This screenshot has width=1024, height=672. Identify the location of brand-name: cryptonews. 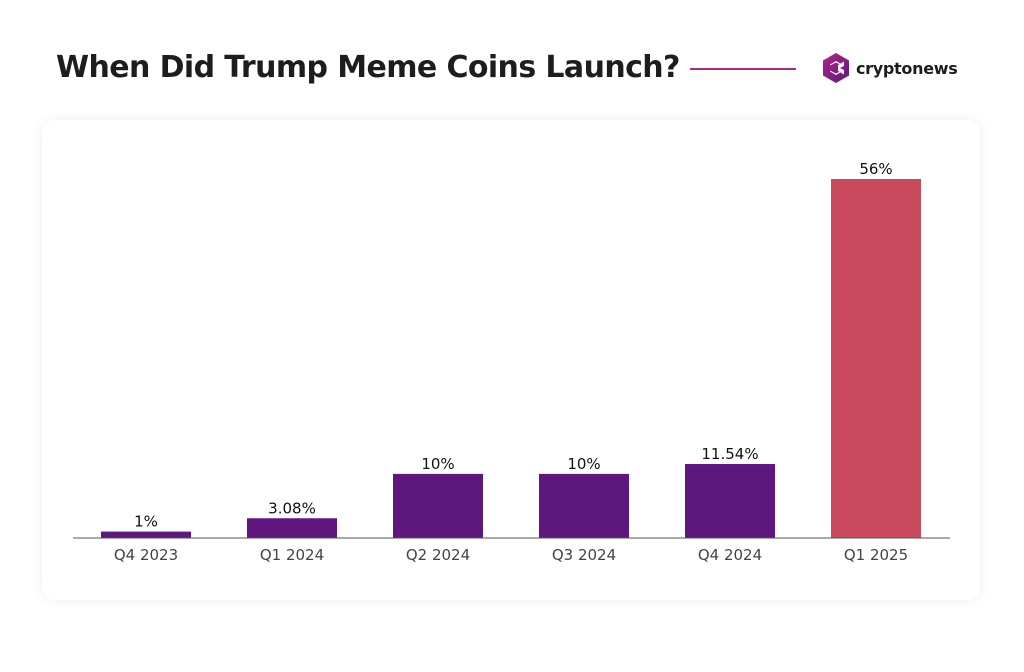
(907, 68).